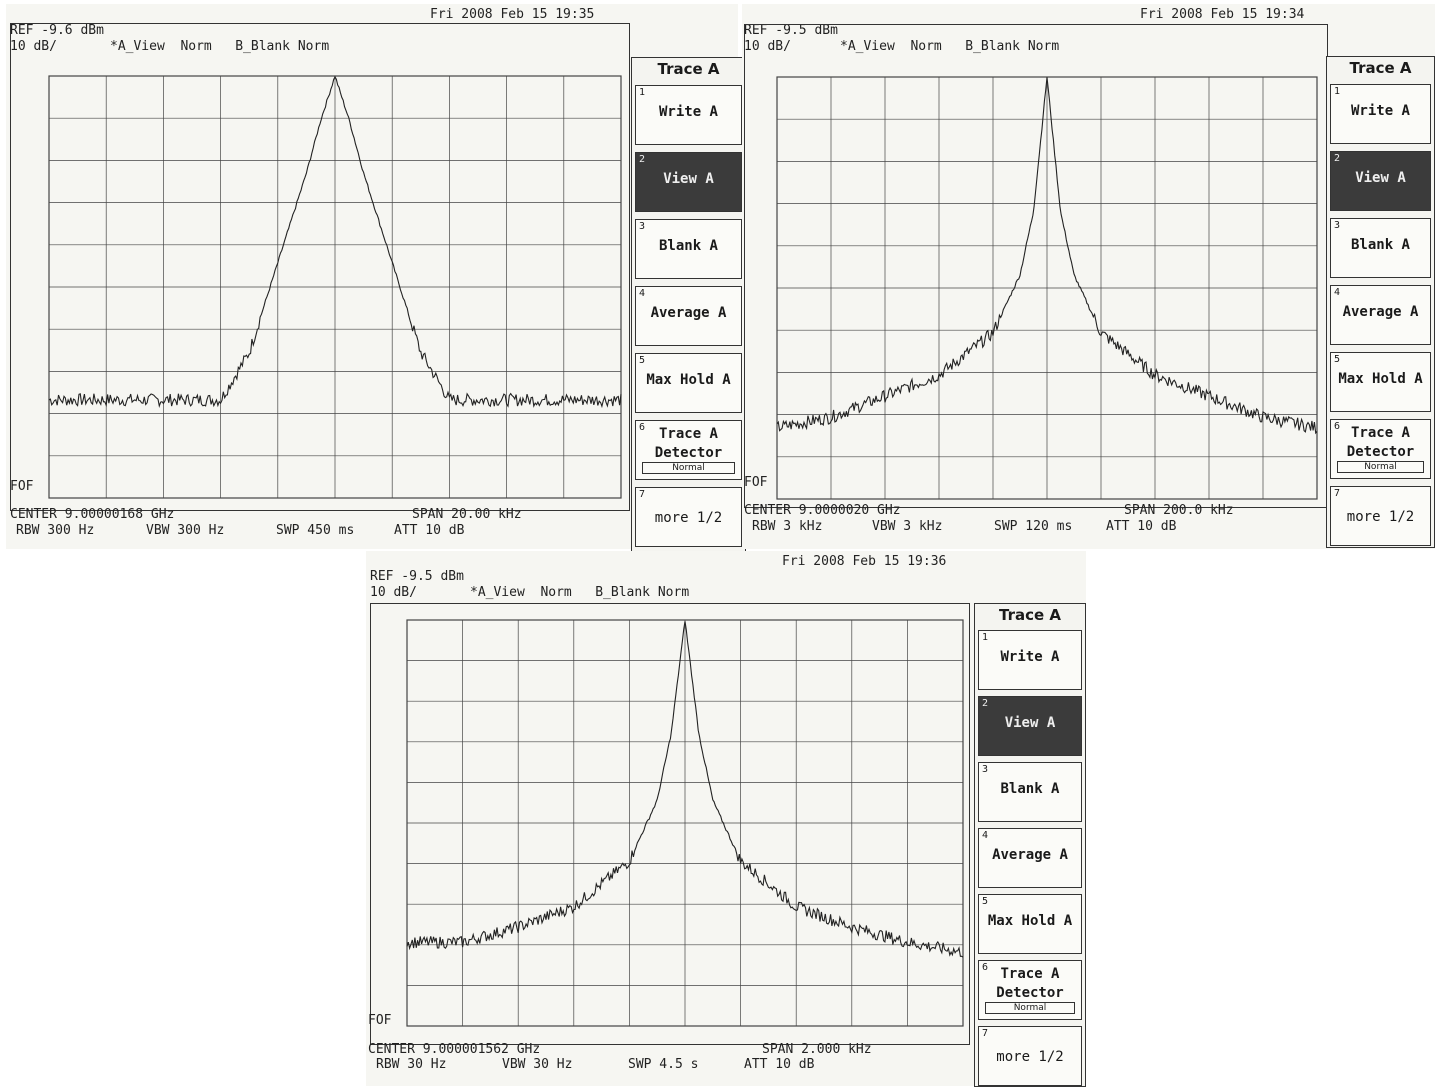 The height and width of the screenshot is (1088, 1435). Describe the element at coordinates (1033, 526) in the screenshot. I see `sweep-time: SWP 120 ms` at that location.